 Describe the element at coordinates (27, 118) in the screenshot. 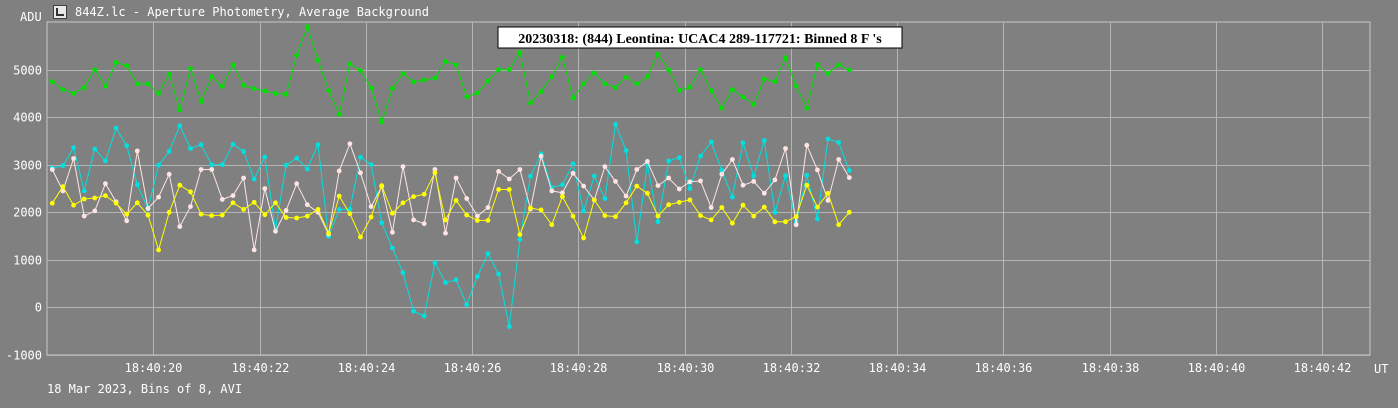

I see `y-tick-label: 4000` at that location.